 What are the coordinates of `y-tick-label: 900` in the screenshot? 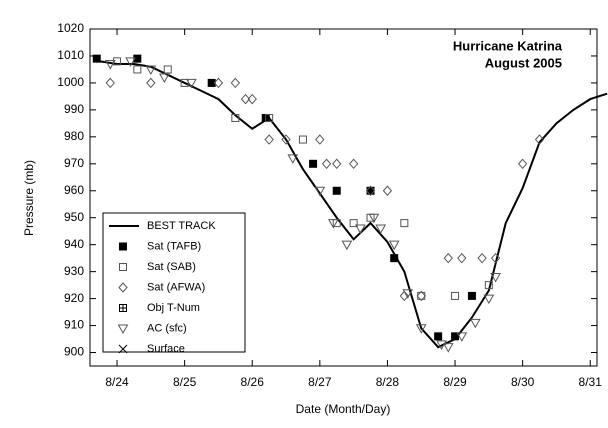 It's located at (74, 352).